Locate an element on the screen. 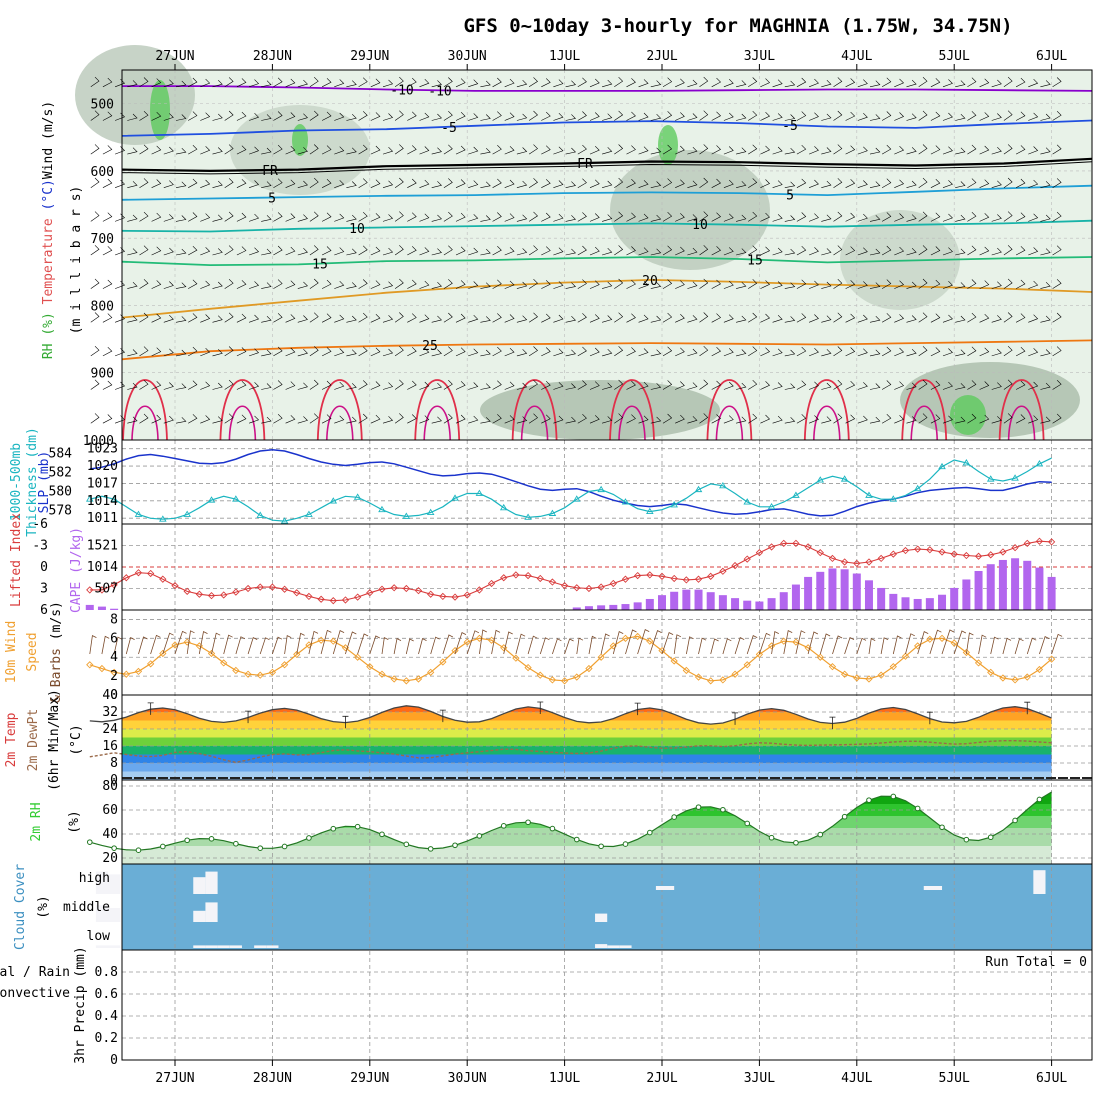  pressure-tick-label: 500 is located at coordinates (102, 105).